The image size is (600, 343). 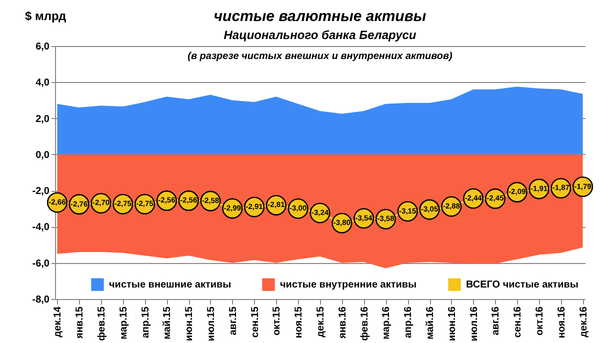 What do you see at coordinates (562, 322) in the screenshot?
I see `x-tick-label: ноя.16` at bounding box center [562, 322].